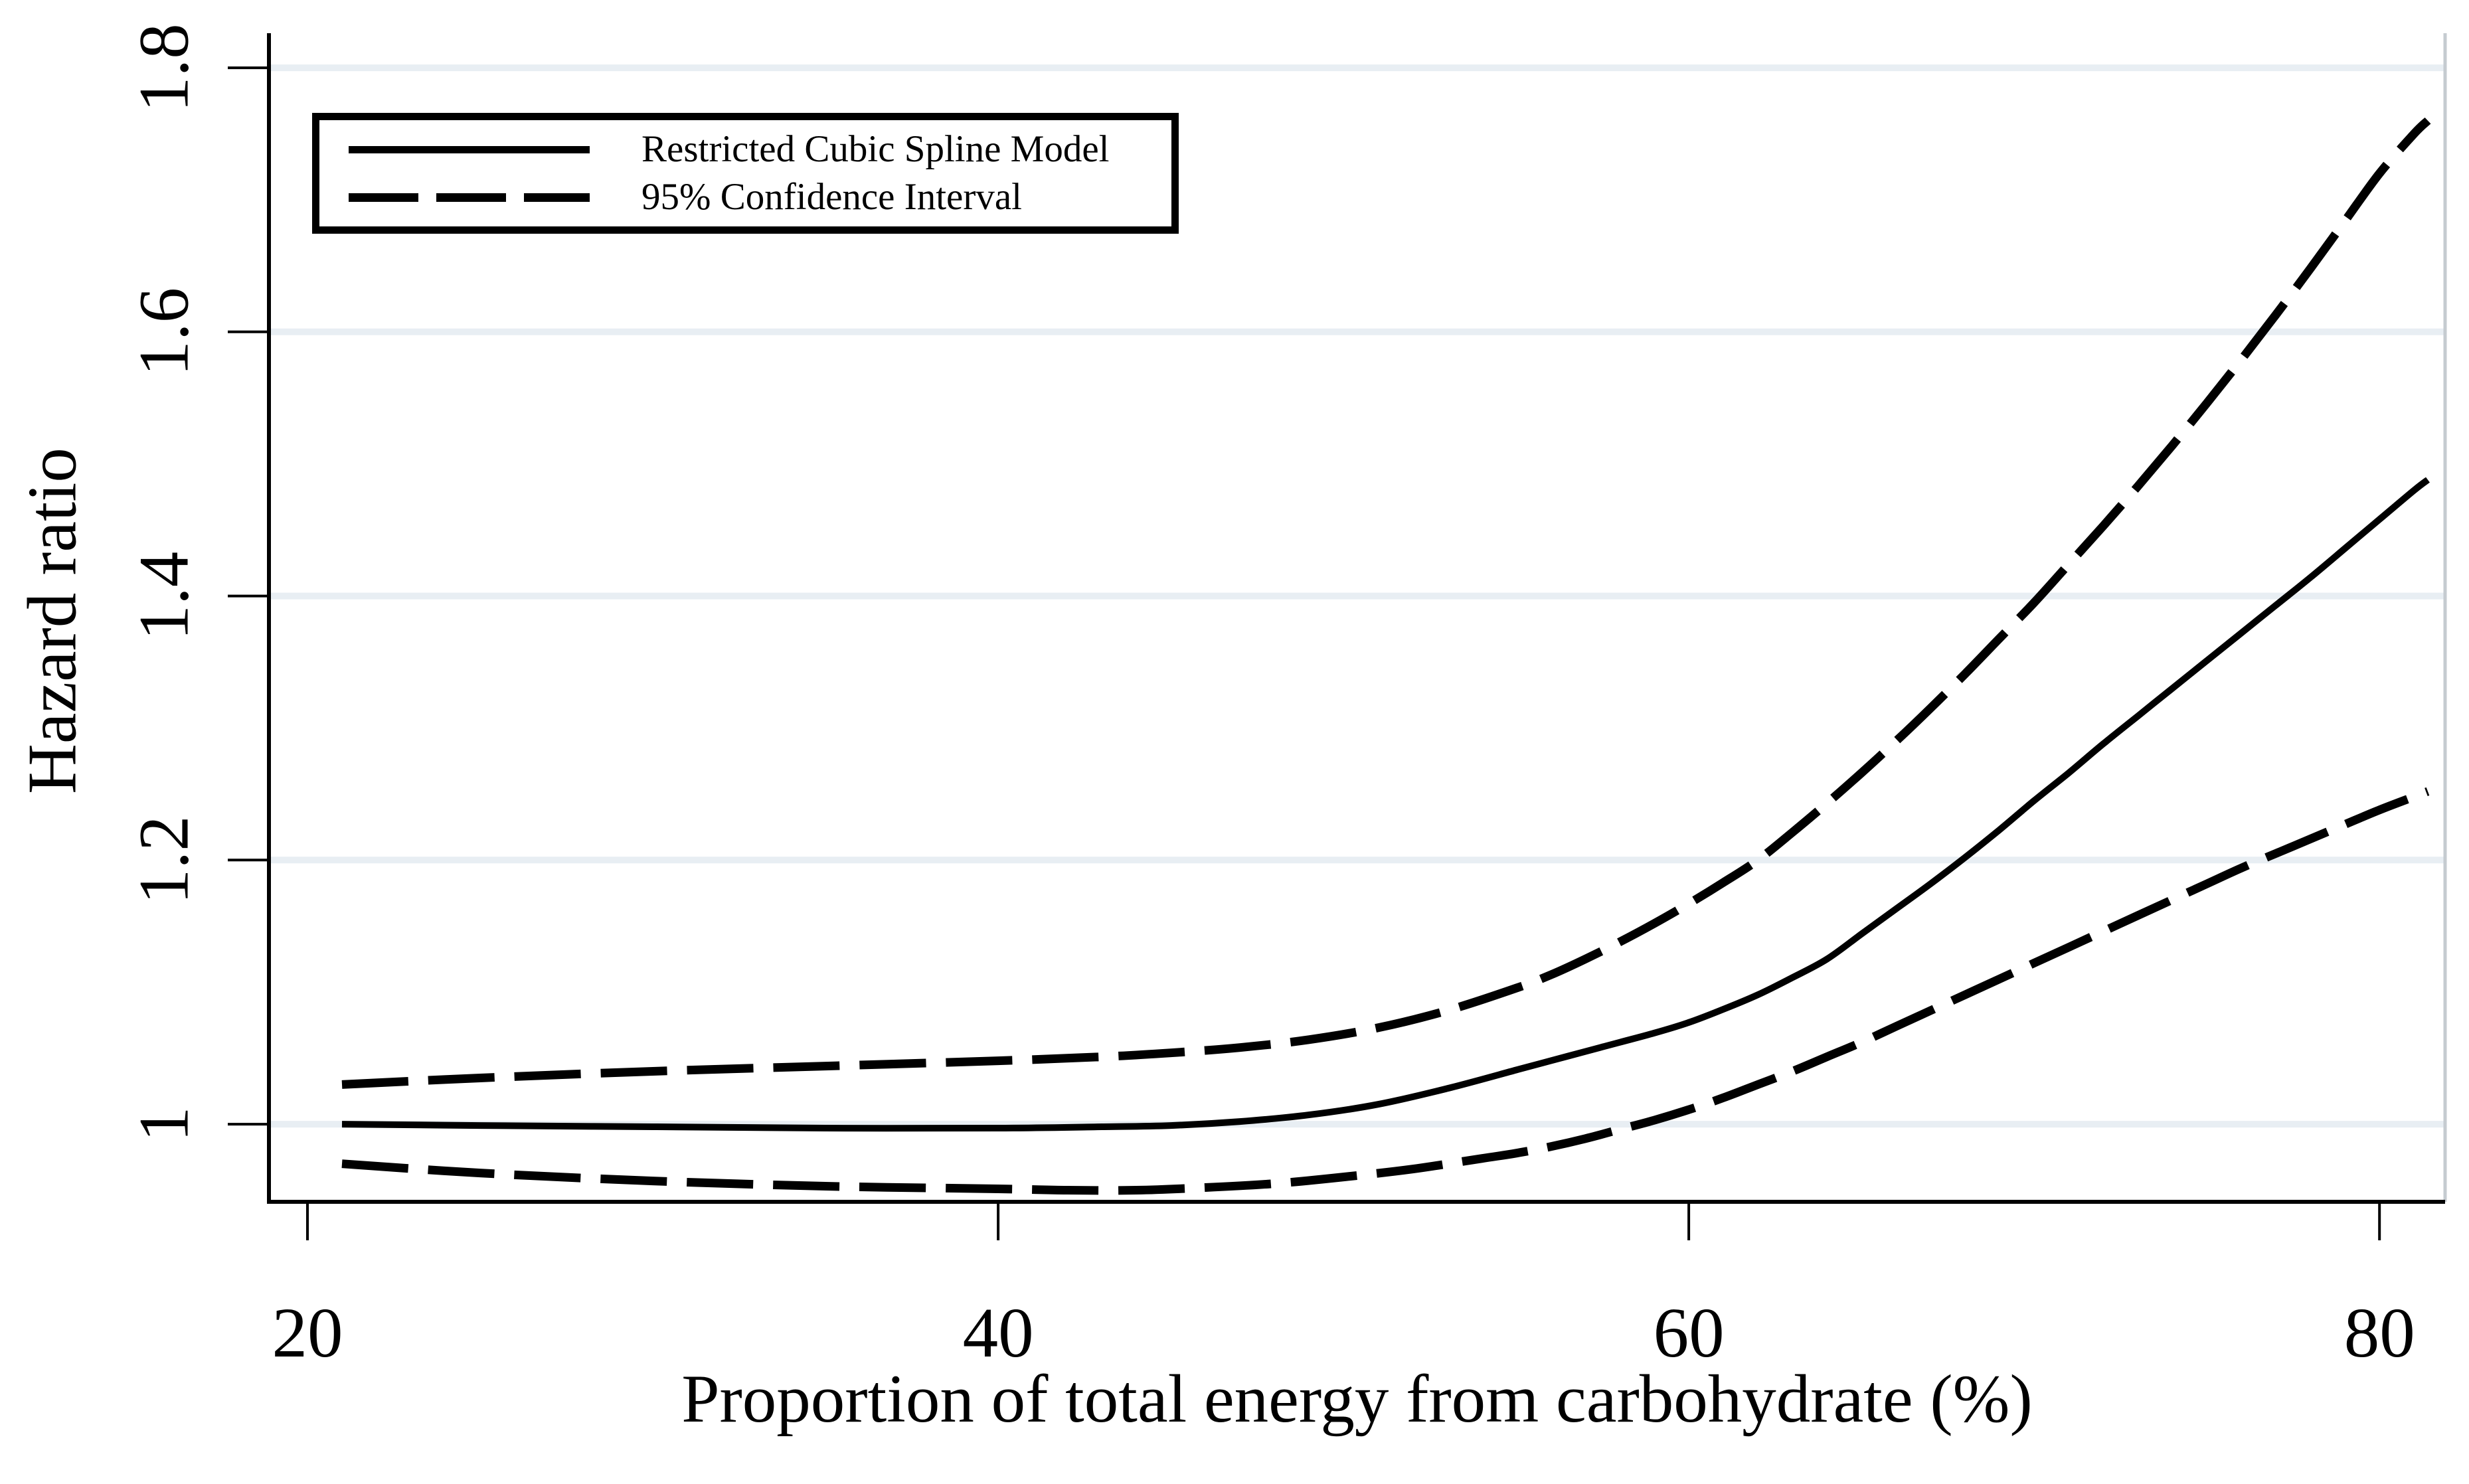  I want to click on legend-label-ci: 95% Confidence Interval, so click(831, 197).